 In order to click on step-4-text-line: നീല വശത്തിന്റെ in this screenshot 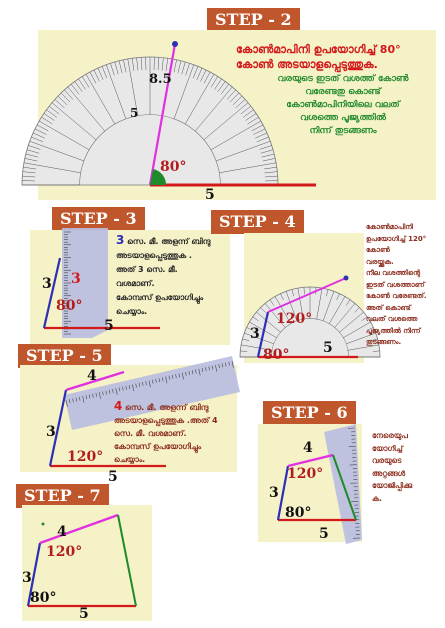, I will do `click(393, 273)`.